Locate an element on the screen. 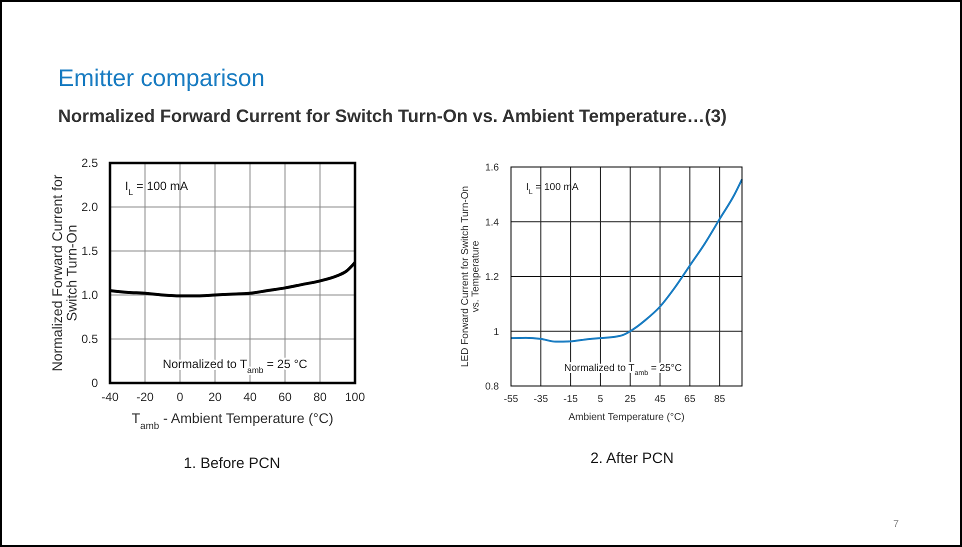 Image resolution: width=962 pixels, height=547 pixels. y-tick-label: 1.4 is located at coordinates (492, 222).